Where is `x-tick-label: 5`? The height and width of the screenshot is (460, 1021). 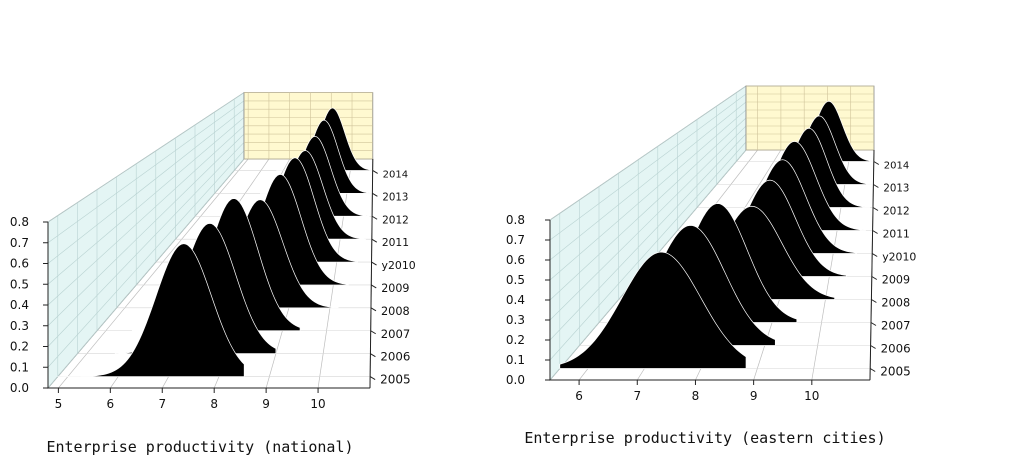
x-tick-label: 5 is located at coordinates (59, 404).